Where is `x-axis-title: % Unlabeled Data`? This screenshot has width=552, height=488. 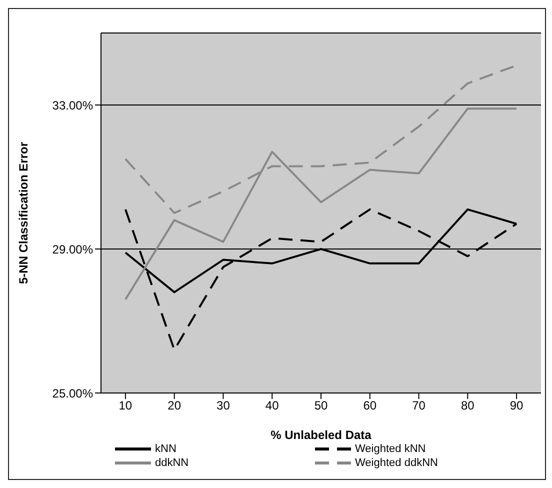 x-axis-title: % Unlabeled Data is located at coordinates (321, 435).